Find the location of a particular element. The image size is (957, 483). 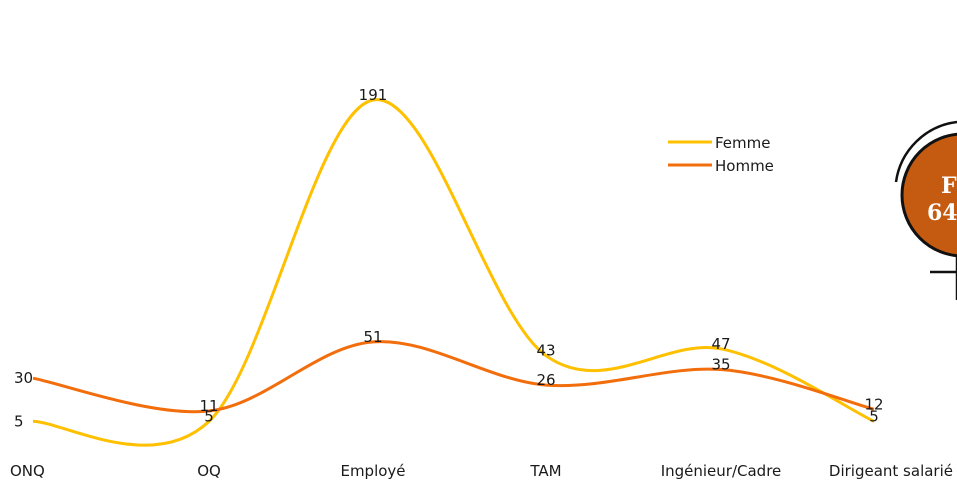

data-label-femme-3: 43 is located at coordinates (545, 351).